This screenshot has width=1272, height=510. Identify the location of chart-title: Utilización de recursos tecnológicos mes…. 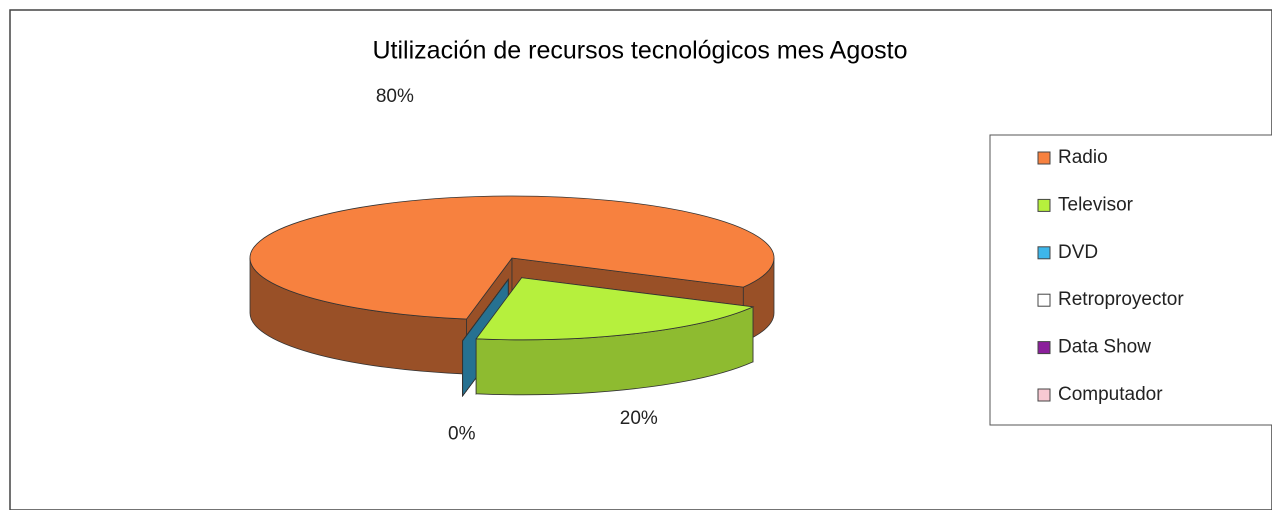
(640, 51).